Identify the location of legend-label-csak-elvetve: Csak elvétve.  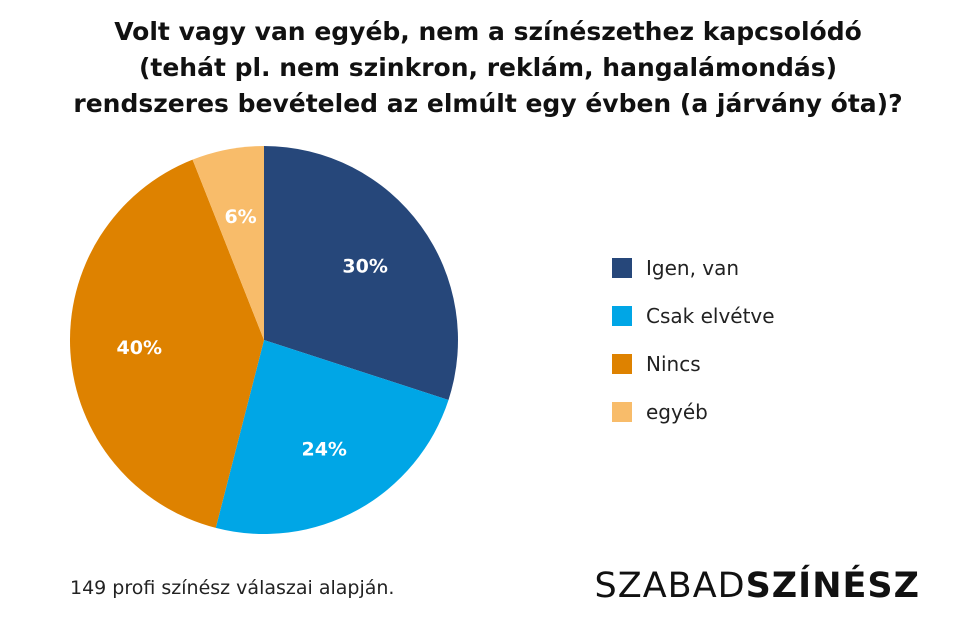
(710, 316).